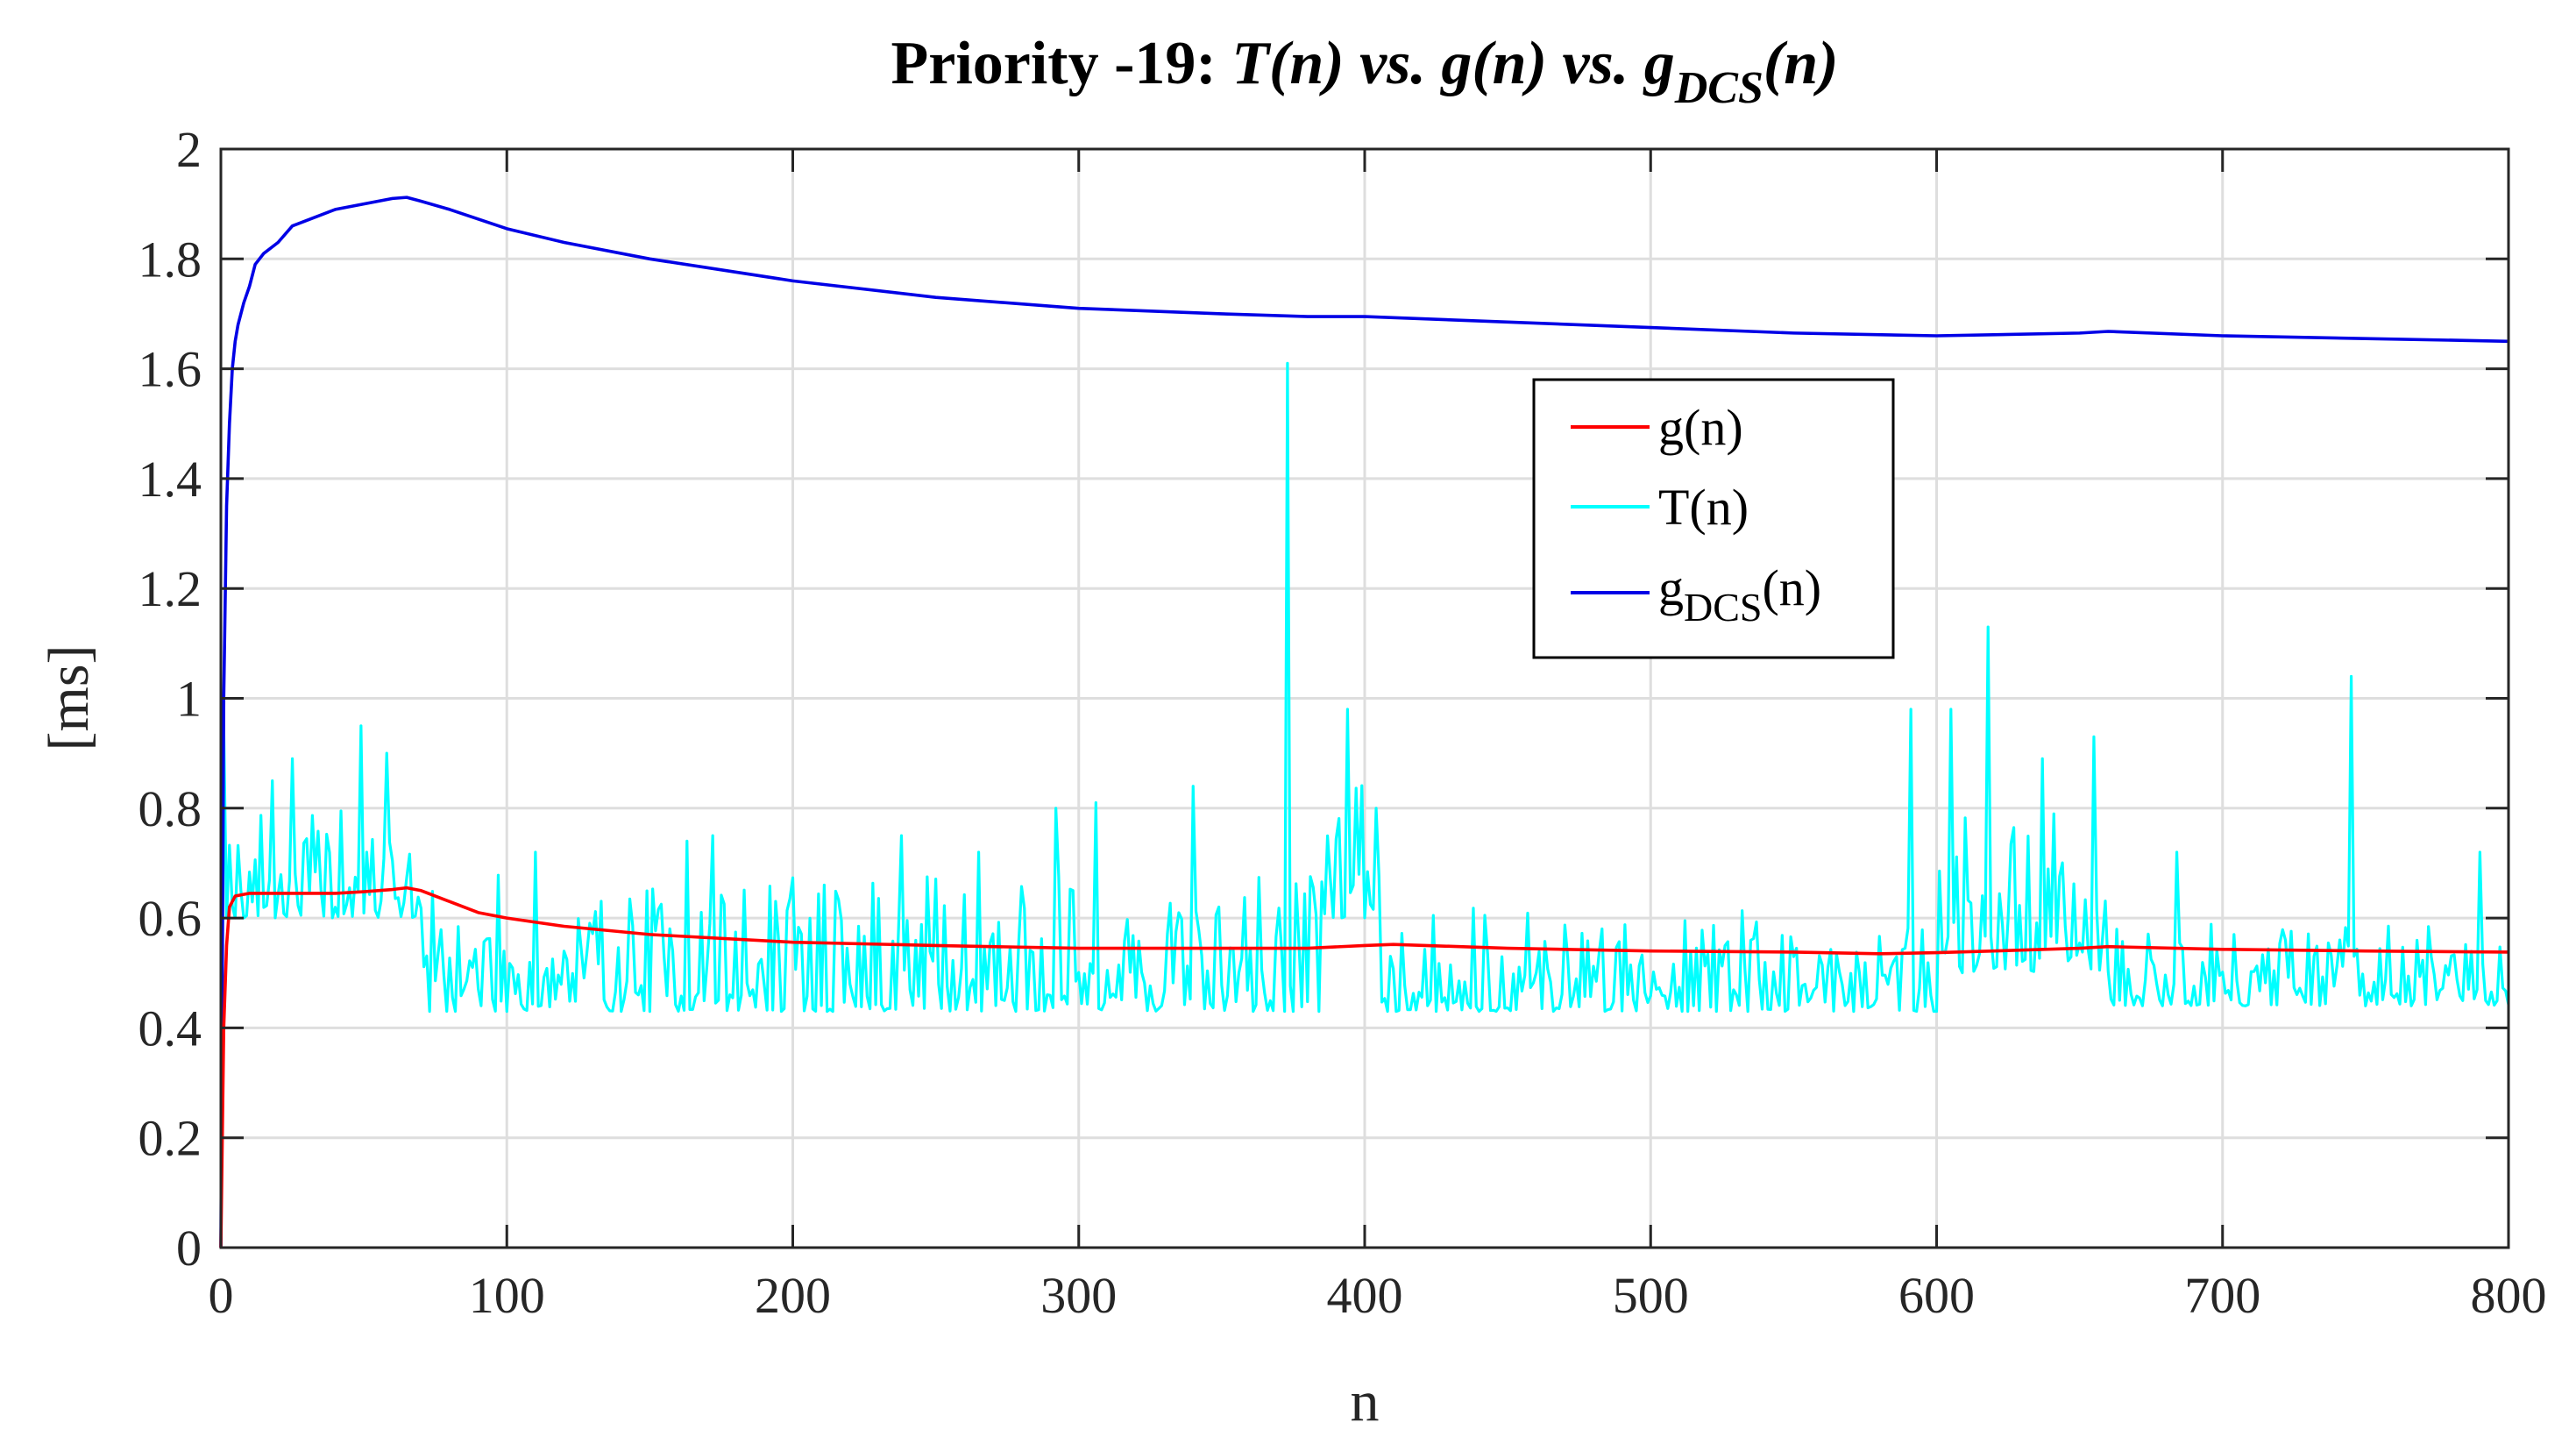 This screenshot has height=1444, width=2576. Describe the element at coordinates (170, 588) in the screenshot. I see `y-tick-label: 1.2` at that location.